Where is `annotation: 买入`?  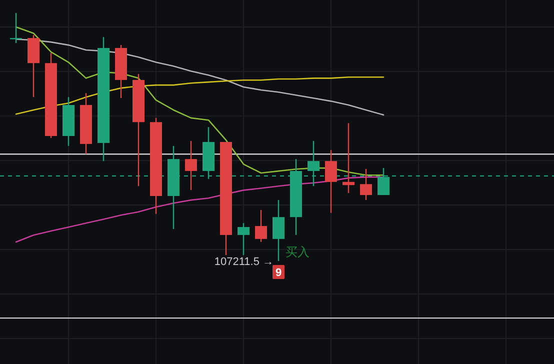 annotation: 买入 is located at coordinates (298, 252).